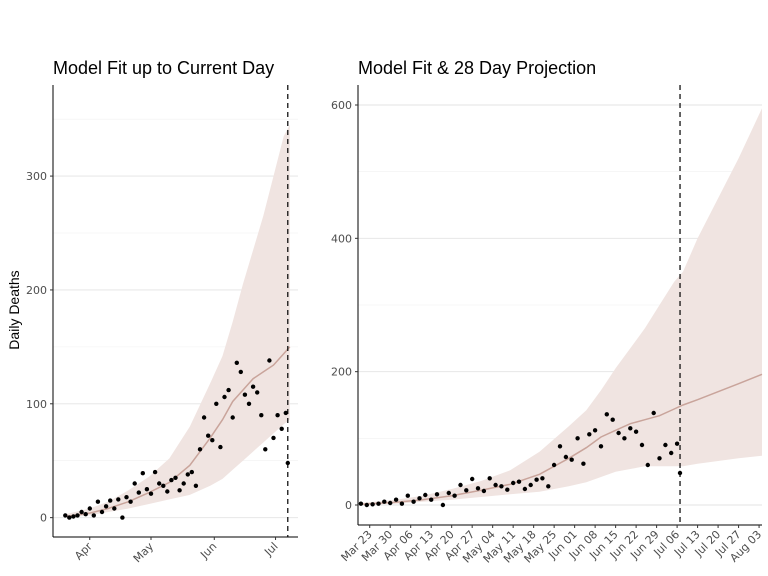  I want to click on y-tick-label: 100, so click(36, 404).